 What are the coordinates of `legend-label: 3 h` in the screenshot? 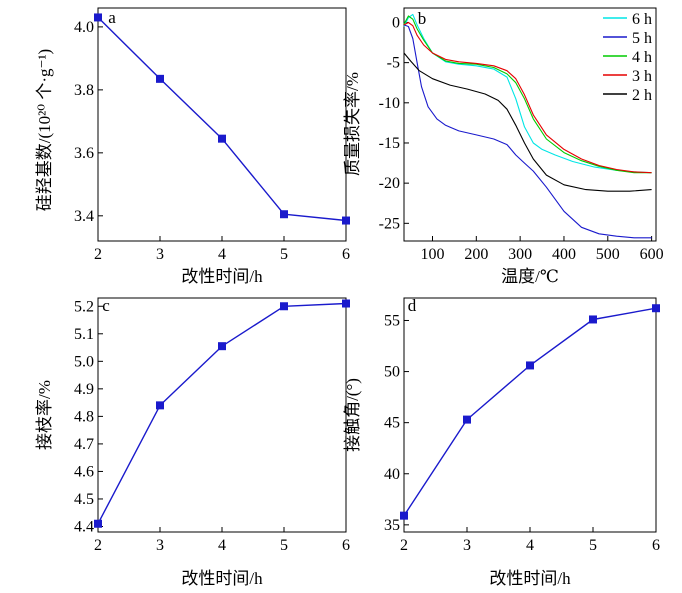 It's located at (642, 76).